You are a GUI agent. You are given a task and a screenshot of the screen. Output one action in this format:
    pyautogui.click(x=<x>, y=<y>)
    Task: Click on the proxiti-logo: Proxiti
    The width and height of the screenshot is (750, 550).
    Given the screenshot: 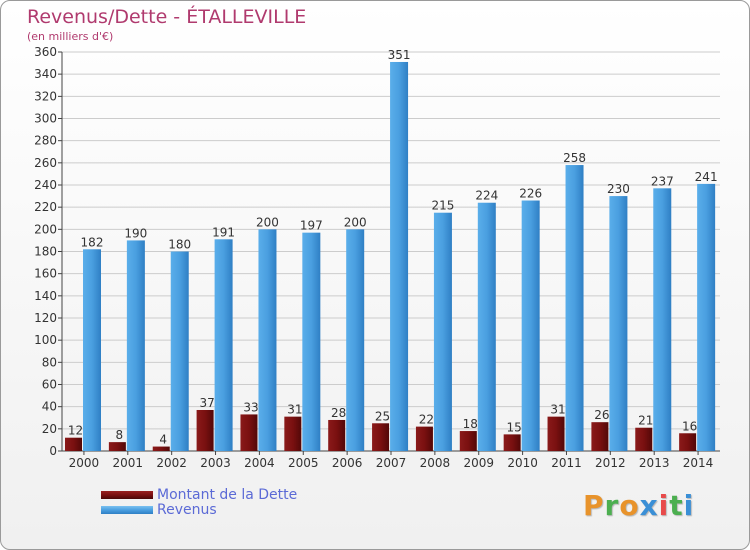 What is the action you would take?
    pyautogui.click(x=638, y=505)
    